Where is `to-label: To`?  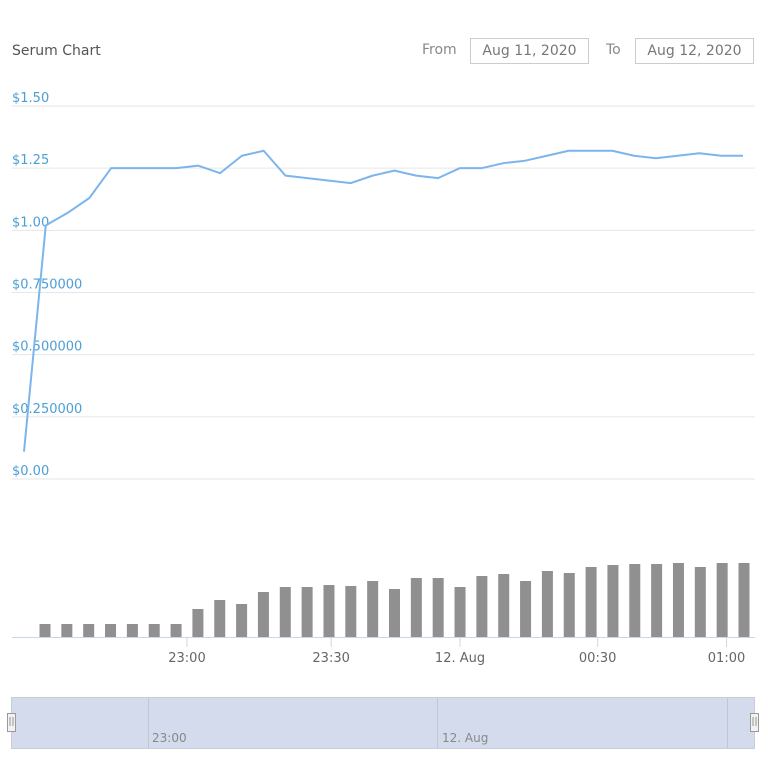 to-label: To is located at coordinates (613, 50).